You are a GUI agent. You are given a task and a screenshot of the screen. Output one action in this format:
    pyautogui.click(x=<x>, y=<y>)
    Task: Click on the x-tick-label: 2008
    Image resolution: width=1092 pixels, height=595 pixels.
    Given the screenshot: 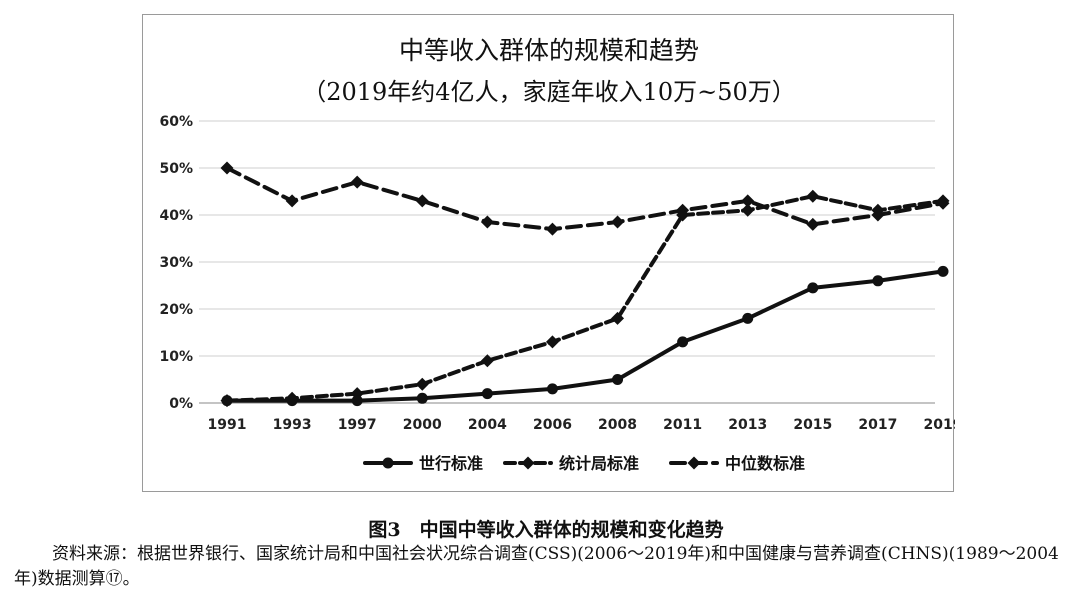 What is the action you would take?
    pyautogui.click(x=617, y=425)
    